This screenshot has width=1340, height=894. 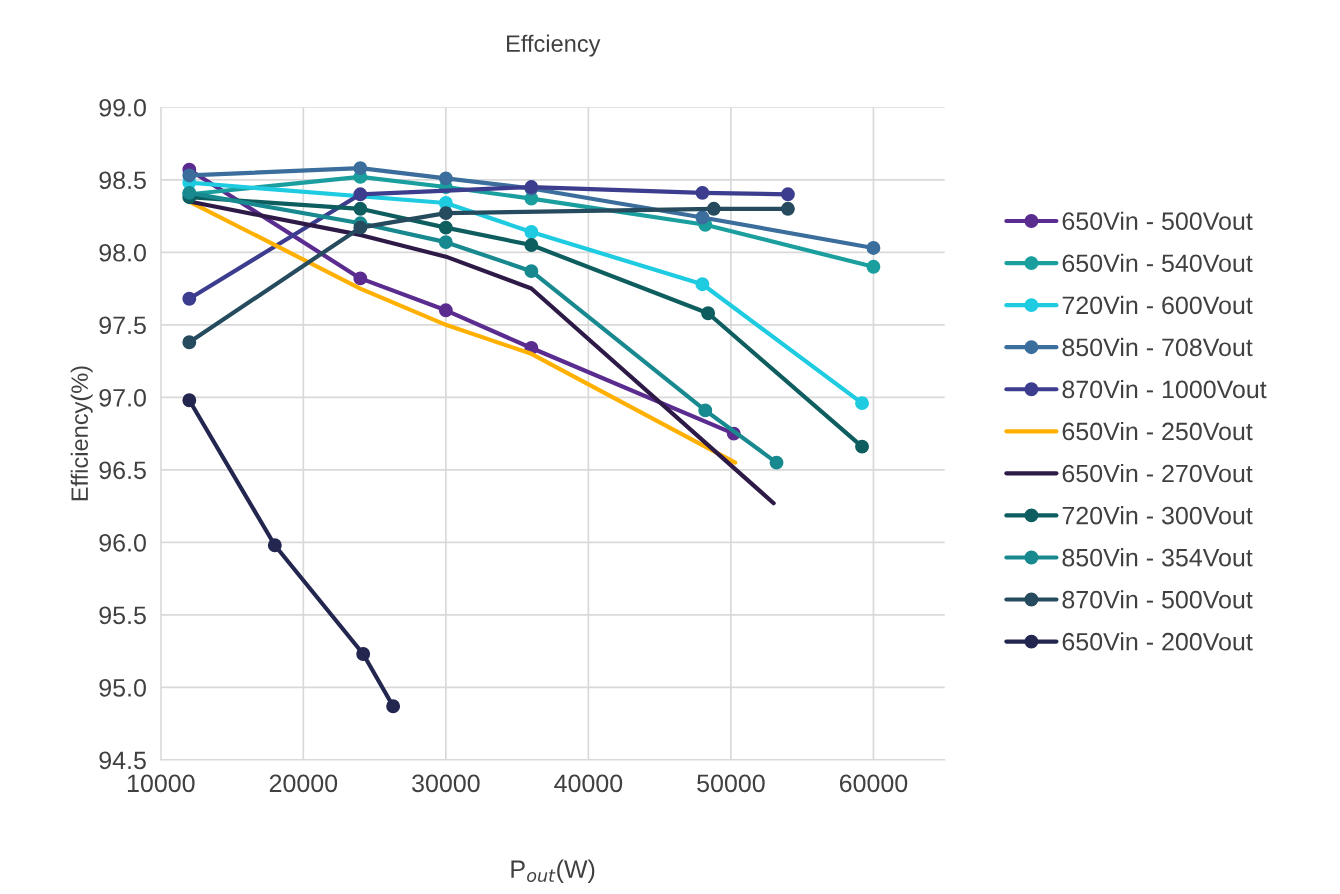 I want to click on chart-title: Effciency, so click(x=554, y=45).